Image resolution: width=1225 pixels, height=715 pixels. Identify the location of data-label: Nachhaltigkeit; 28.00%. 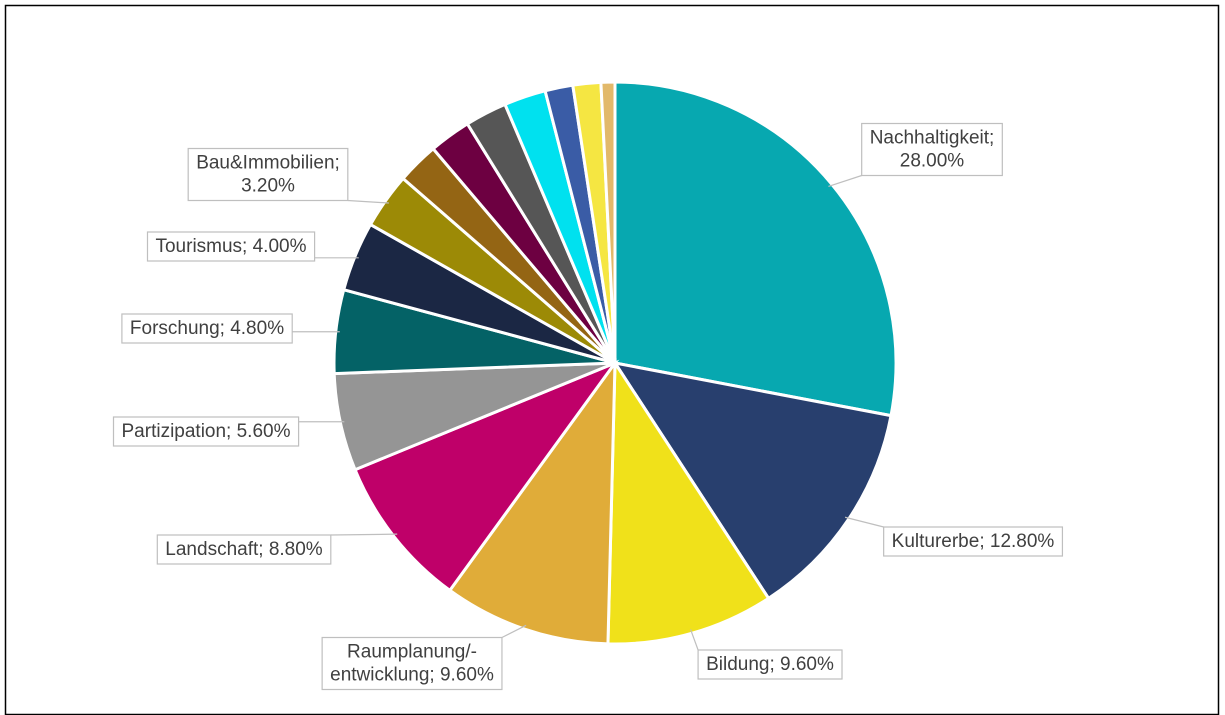
(932, 149).